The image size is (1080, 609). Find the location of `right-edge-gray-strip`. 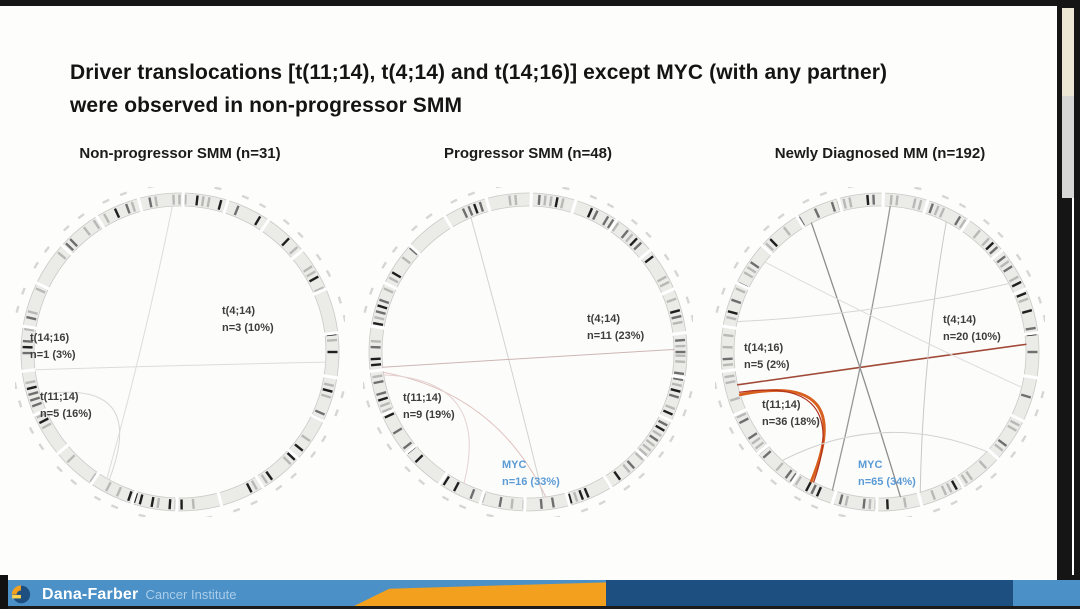

right-edge-gray-strip is located at coordinates (1068, 147).